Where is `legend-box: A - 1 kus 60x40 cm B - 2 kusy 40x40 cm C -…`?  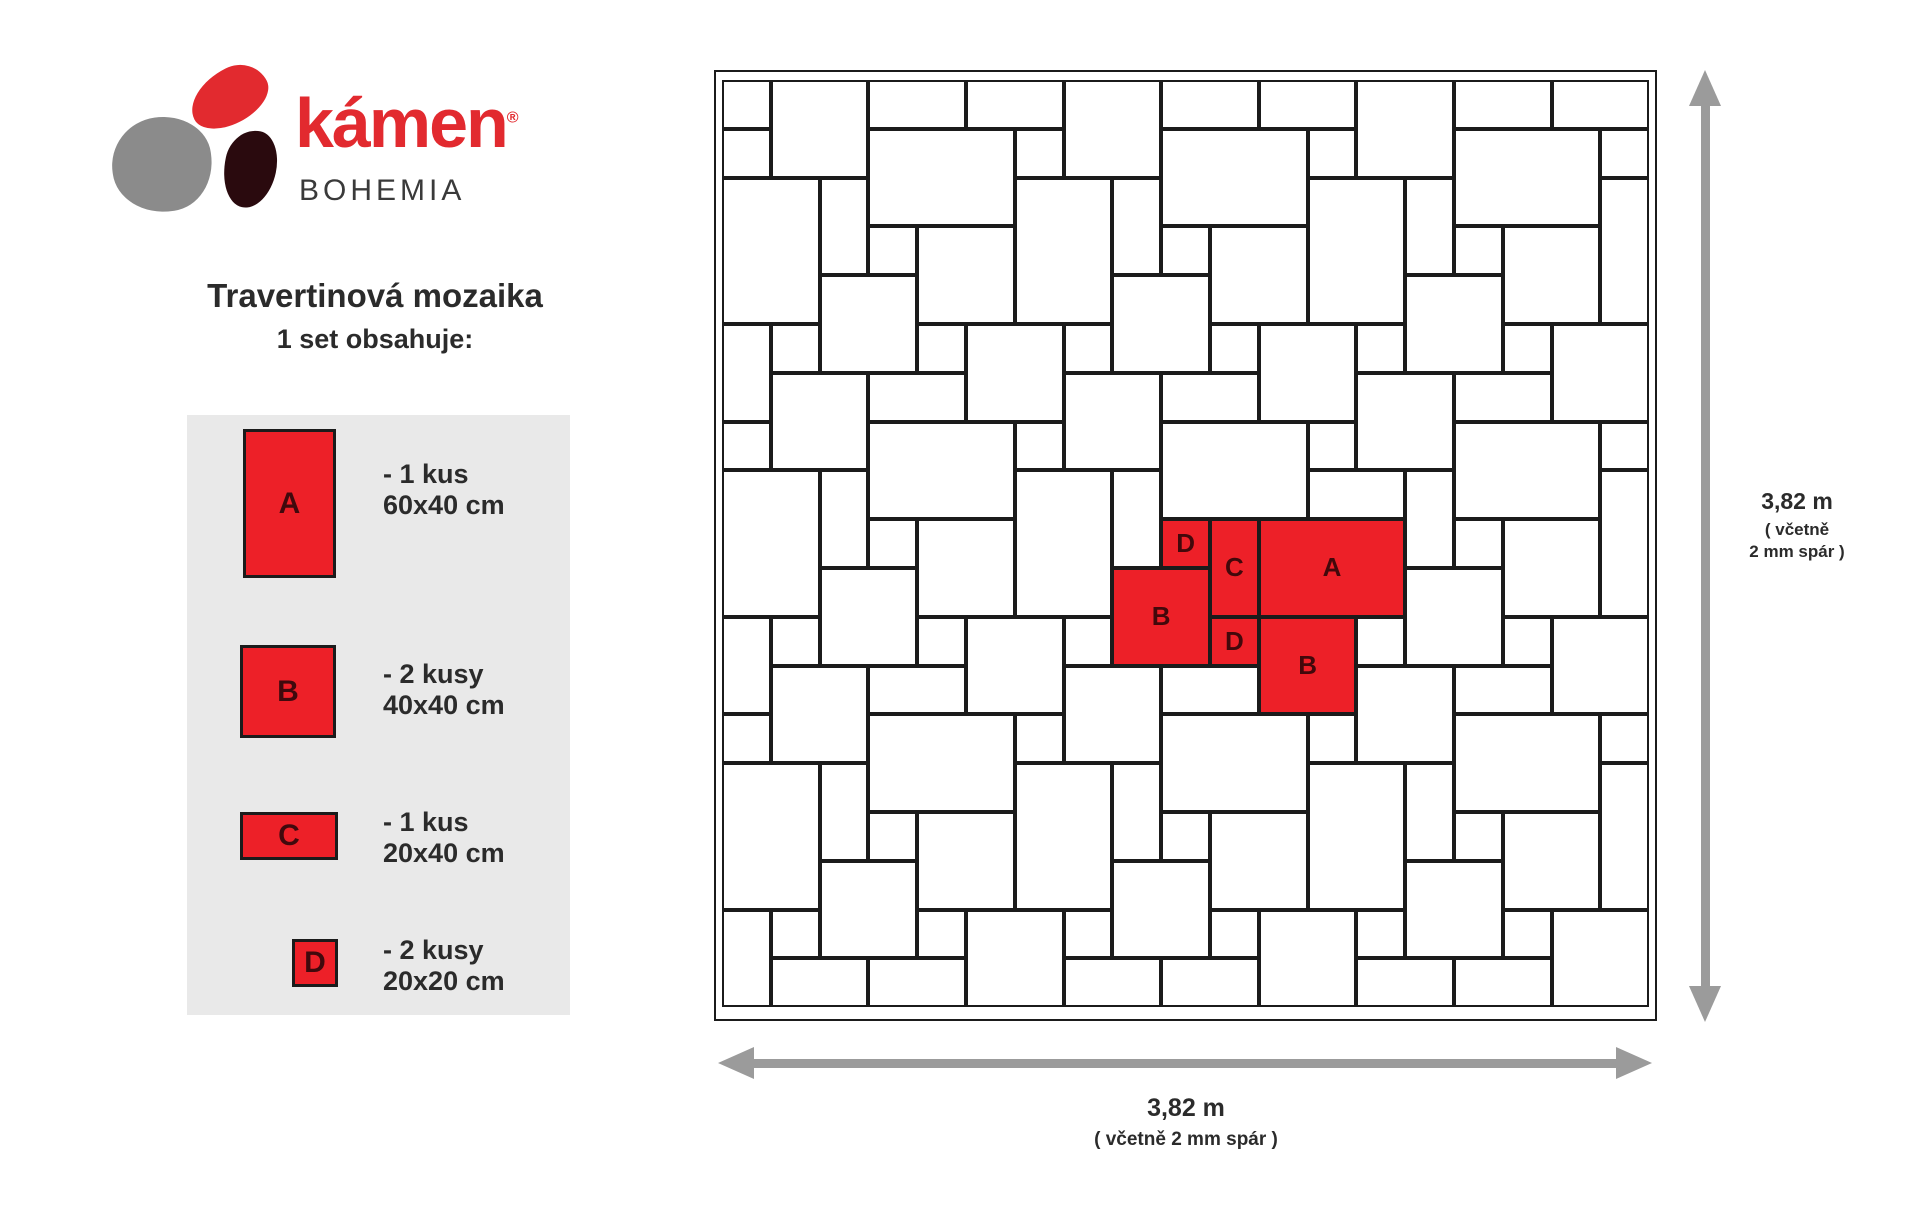 legend-box: A - 1 kus 60x40 cm B - 2 kusy 40x40 cm C -… is located at coordinates (378, 715).